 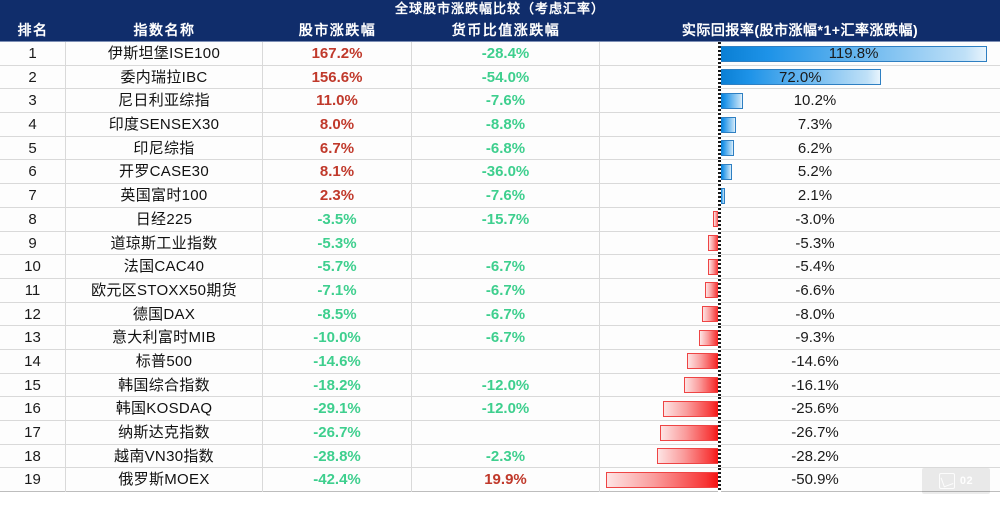 I want to click on cell-stock-change: -7.1%, so click(x=337, y=290).